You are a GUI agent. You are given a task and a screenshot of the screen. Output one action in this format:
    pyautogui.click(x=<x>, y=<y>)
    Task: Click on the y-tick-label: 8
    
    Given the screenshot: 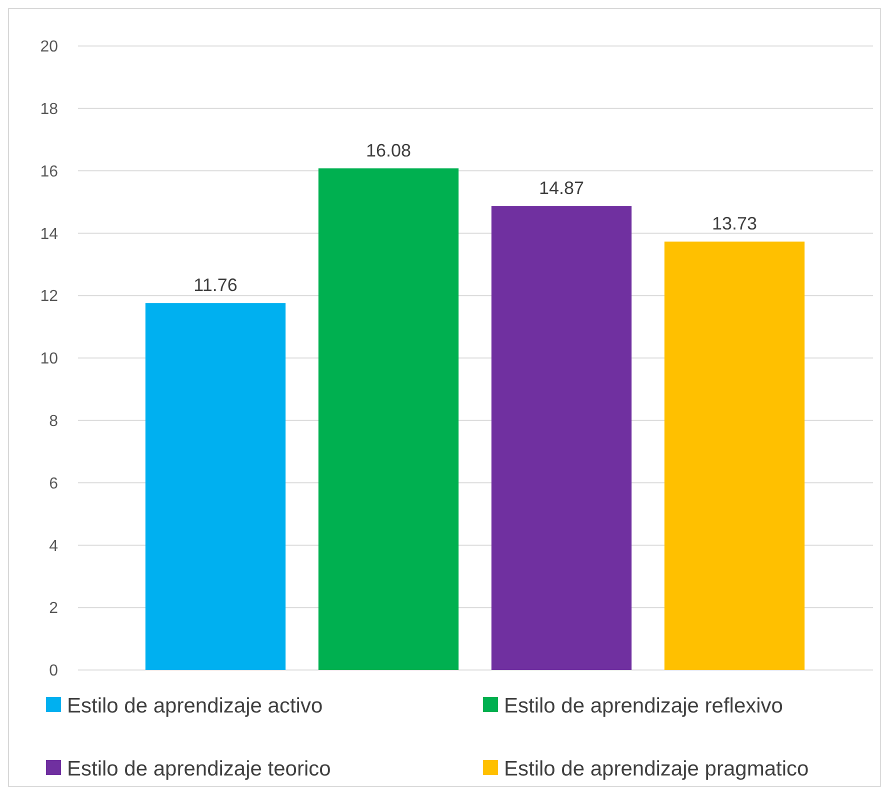 What is the action you would take?
    pyautogui.click(x=53, y=421)
    